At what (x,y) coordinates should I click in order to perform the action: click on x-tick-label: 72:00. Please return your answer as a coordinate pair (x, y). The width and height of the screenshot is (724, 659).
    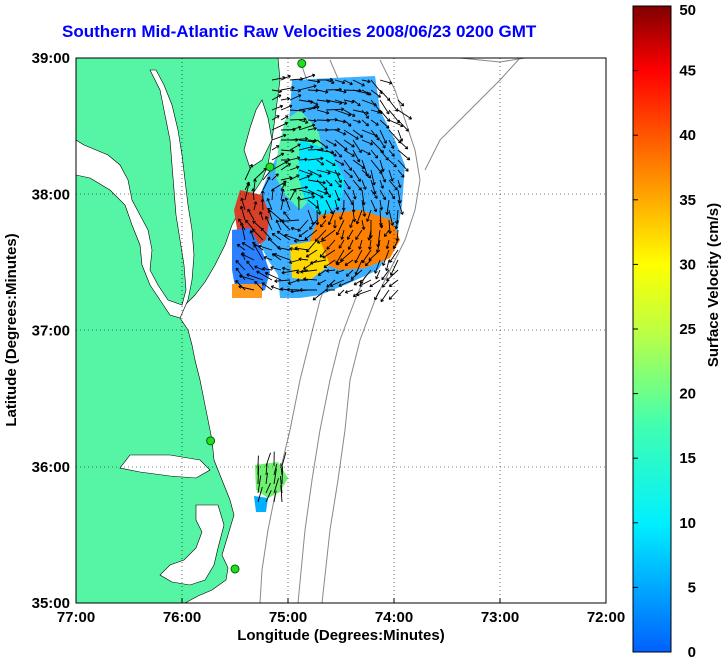
    Looking at the image, I should click on (606, 617).